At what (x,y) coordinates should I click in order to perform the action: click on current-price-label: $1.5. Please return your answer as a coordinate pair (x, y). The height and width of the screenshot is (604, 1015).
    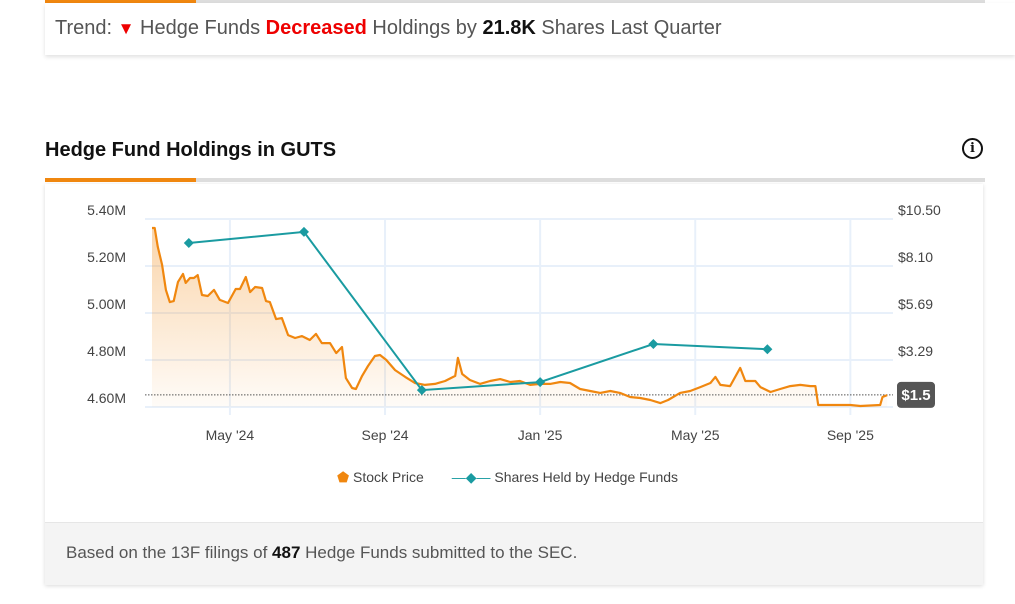
    Looking at the image, I should click on (915, 395).